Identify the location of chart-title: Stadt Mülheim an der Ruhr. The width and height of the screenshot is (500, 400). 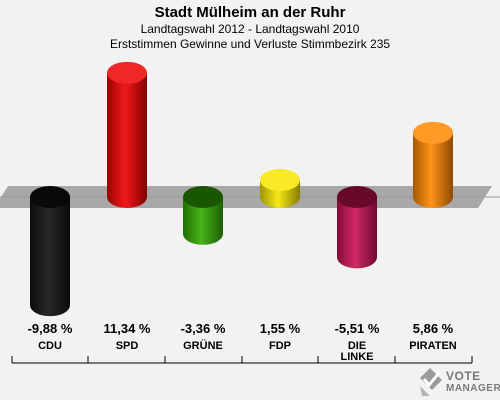
(250, 12).